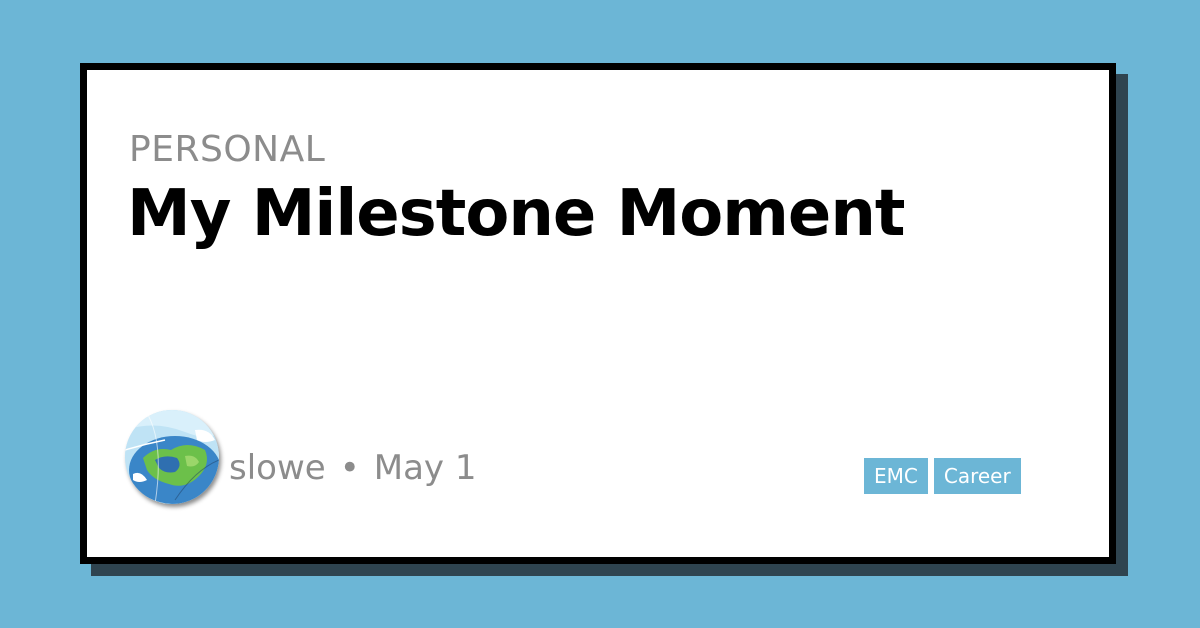  I want to click on post-title: My Milestone Moment, so click(516, 214).